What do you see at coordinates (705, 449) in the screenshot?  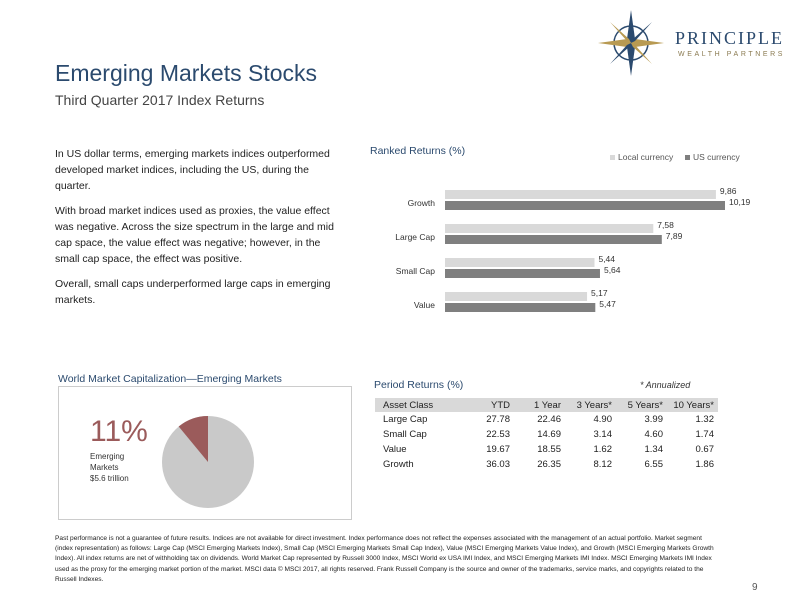 I see `table-cell: 0.67` at bounding box center [705, 449].